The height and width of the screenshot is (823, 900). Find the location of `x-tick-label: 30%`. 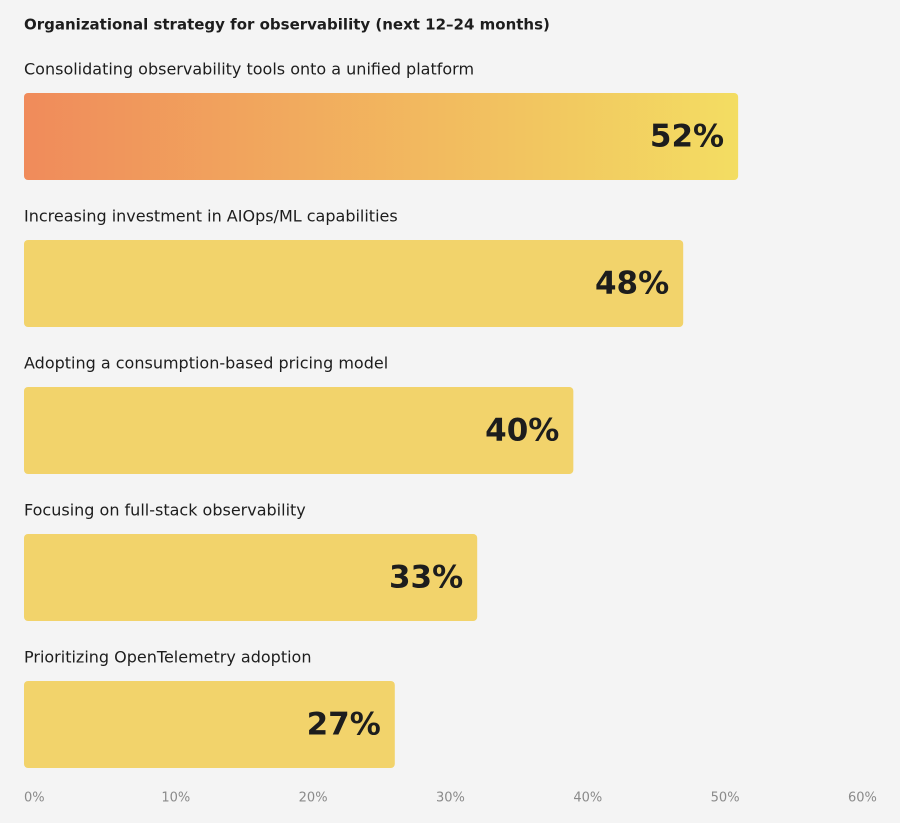

x-tick-label: 30% is located at coordinates (450, 798).